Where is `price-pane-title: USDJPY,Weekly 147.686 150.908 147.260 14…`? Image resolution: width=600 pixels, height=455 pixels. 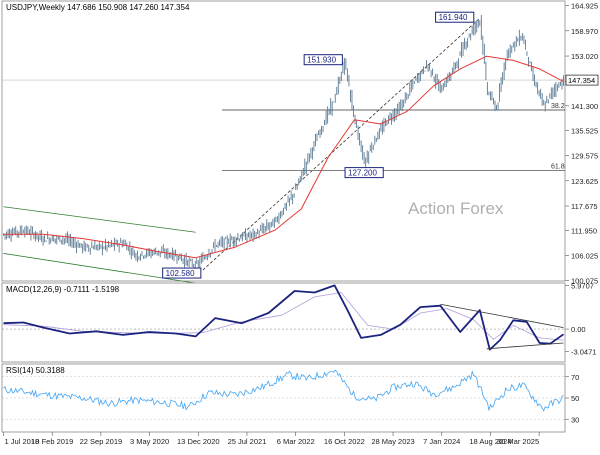 price-pane-title: USDJPY,Weekly 147.686 150.908 147.260 14… is located at coordinates (98, 7).